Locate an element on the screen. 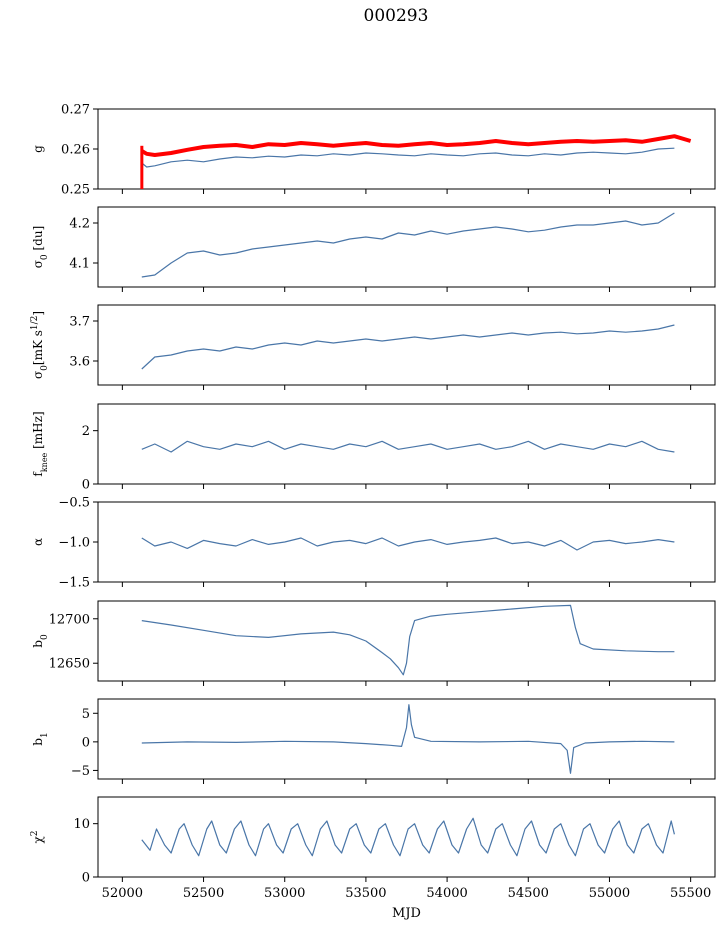 This screenshot has width=725, height=936. x-tick-label: 53500 is located at coordinates (365, 893).